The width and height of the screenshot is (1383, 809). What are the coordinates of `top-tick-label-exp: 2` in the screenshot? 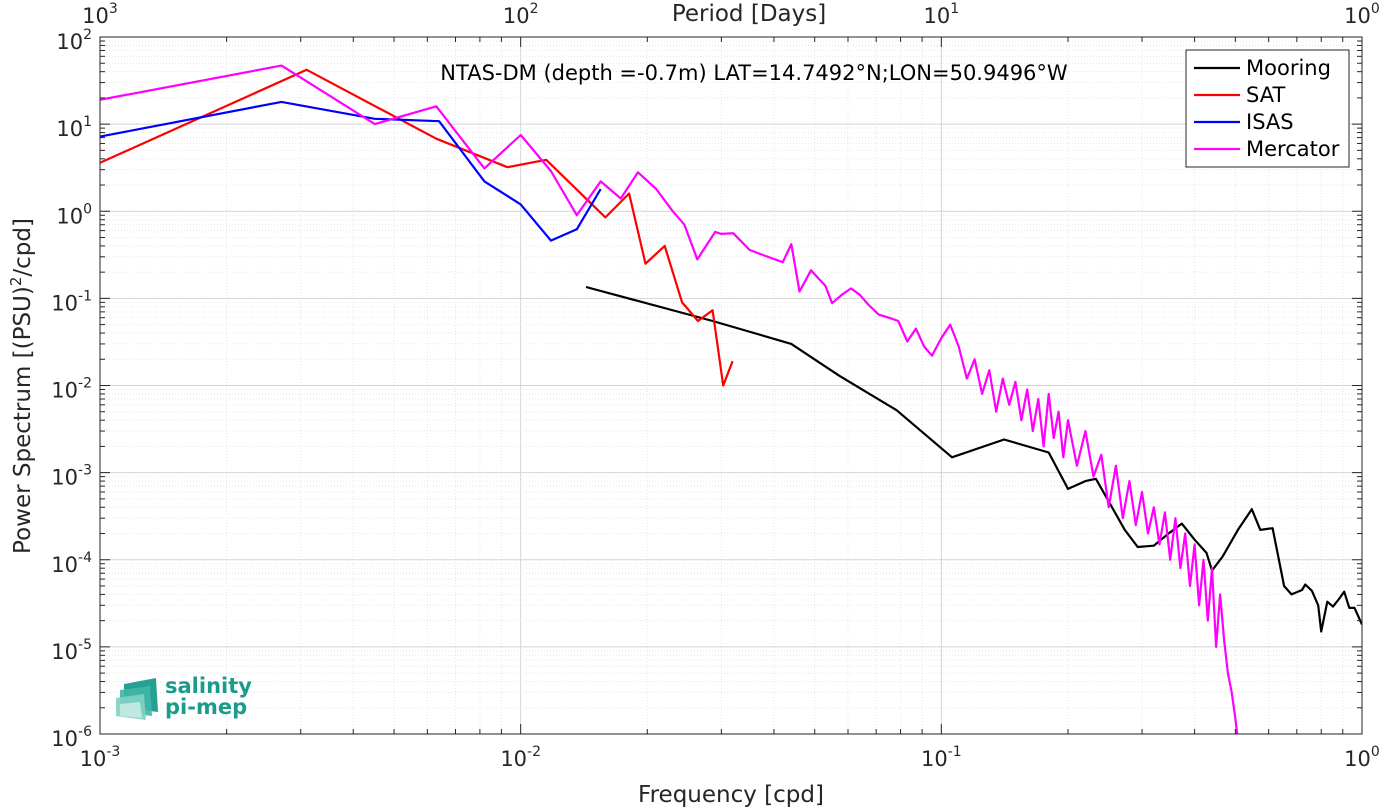 It's located at (534, 9).